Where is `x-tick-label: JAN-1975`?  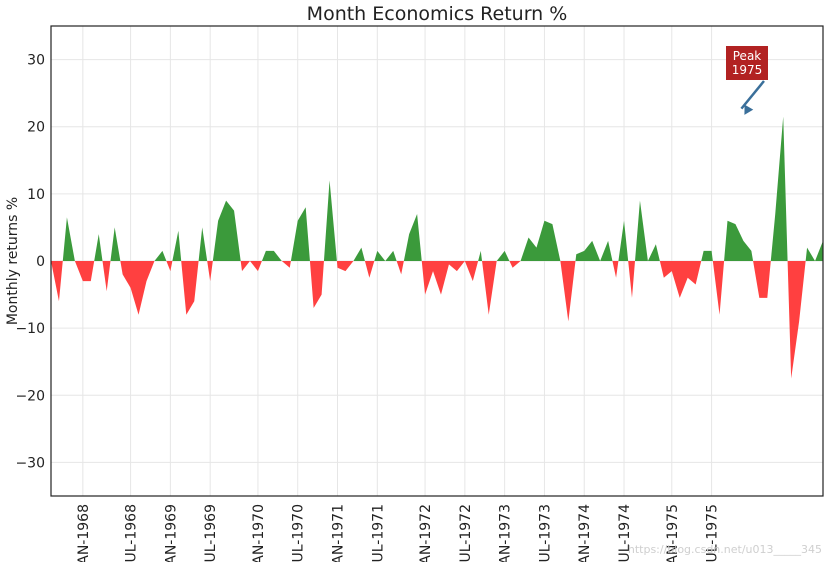 x-tick-label: JAN-1975 is located at coordinates (673, 533).